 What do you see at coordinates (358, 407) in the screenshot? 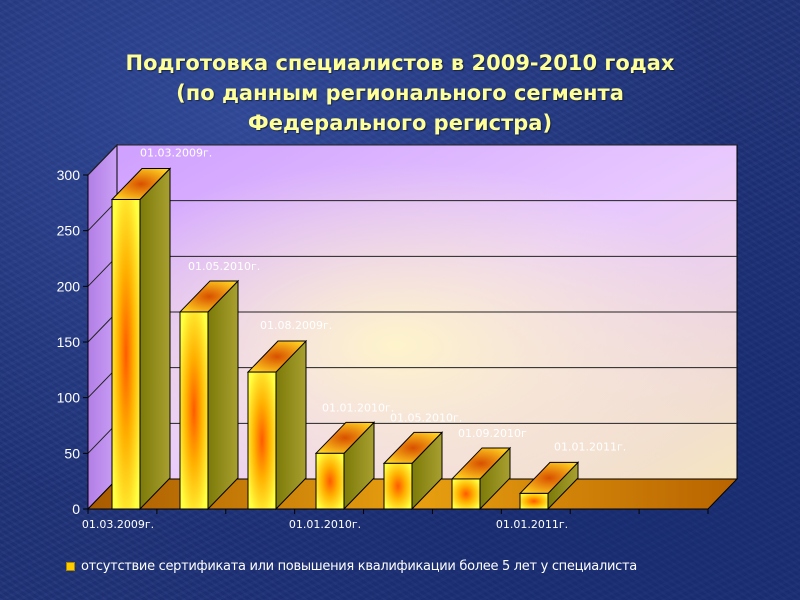
I see `data-label: 01.01.2010г.` at bounding box center [358, 407].